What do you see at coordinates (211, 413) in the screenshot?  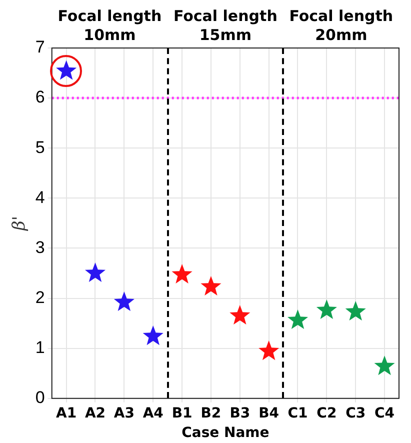 I see `x-tick-label: B2` at bounding box center [211, 413].